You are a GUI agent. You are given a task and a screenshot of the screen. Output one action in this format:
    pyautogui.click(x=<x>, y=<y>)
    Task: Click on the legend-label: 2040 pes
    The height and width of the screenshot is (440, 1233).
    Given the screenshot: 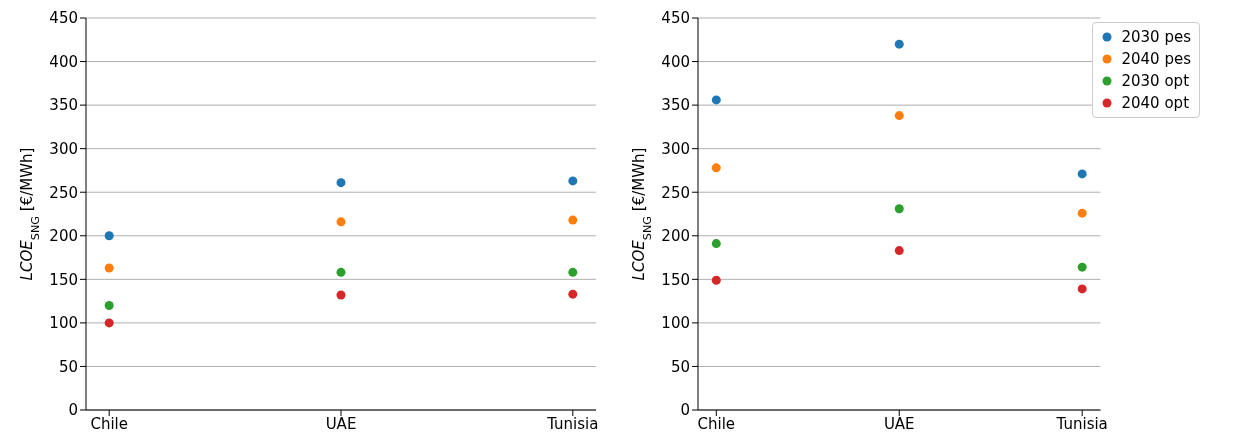 What is the action you would take?
    pyautogui.click(x=1156, y=59)
    